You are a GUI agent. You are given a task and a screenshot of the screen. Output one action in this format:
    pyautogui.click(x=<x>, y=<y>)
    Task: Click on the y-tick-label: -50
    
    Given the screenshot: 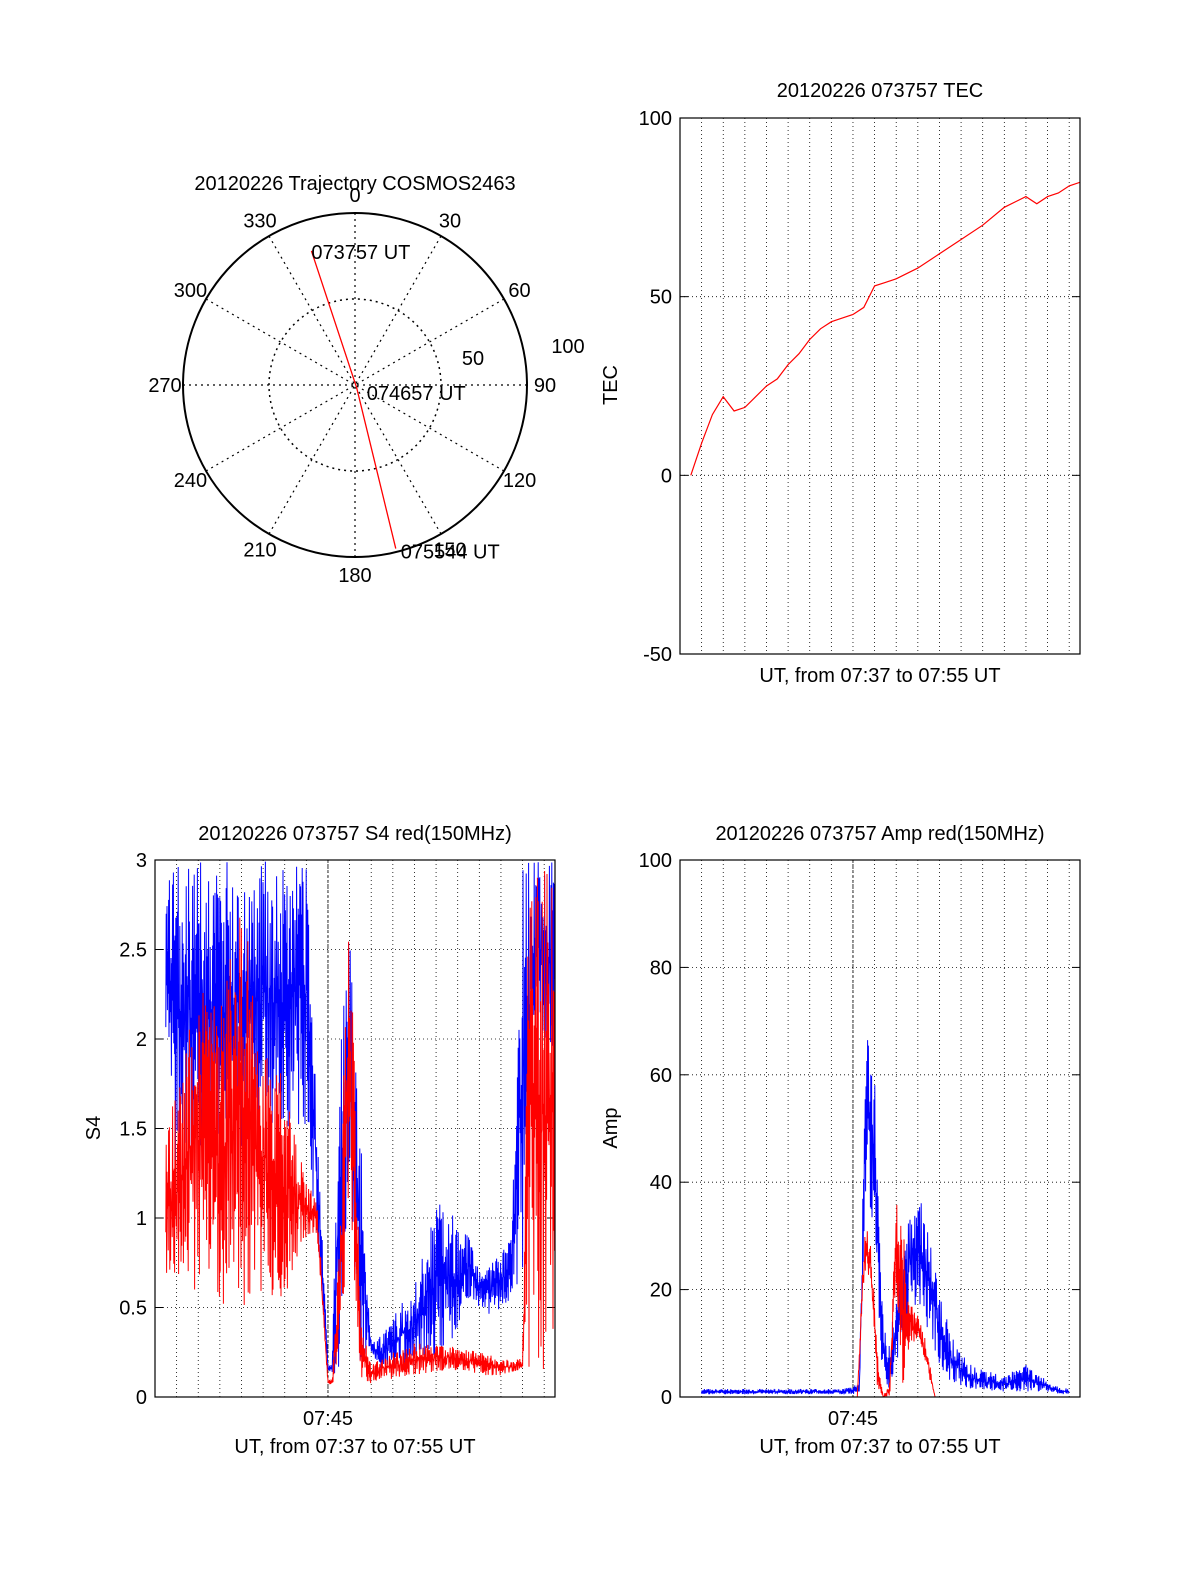 What is the action you would take?
    pyautogui.click(x=657, y=655)
    